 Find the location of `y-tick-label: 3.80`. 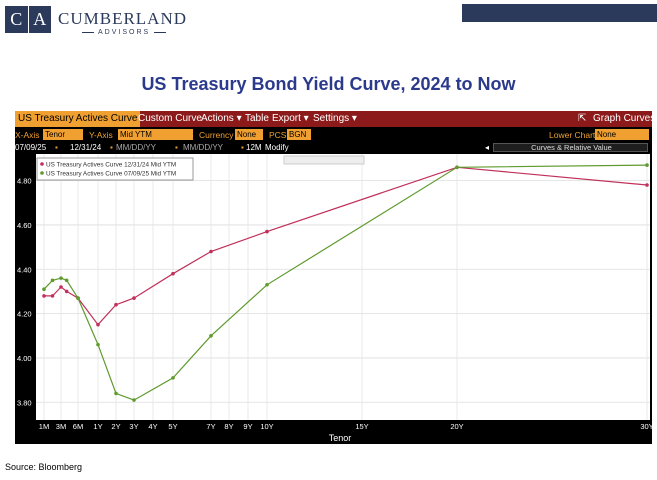

y-tick-label: 3.80 is located at coordinates (24, 402).